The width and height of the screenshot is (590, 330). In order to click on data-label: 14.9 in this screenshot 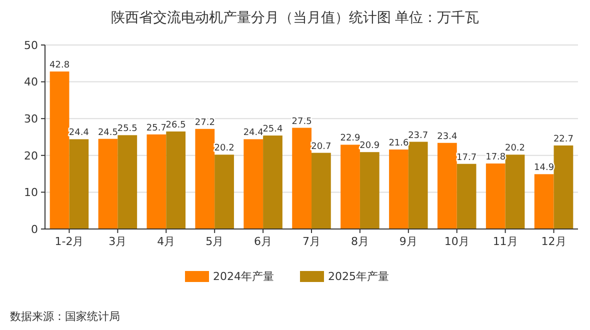, I will do `click(544, 168)`.